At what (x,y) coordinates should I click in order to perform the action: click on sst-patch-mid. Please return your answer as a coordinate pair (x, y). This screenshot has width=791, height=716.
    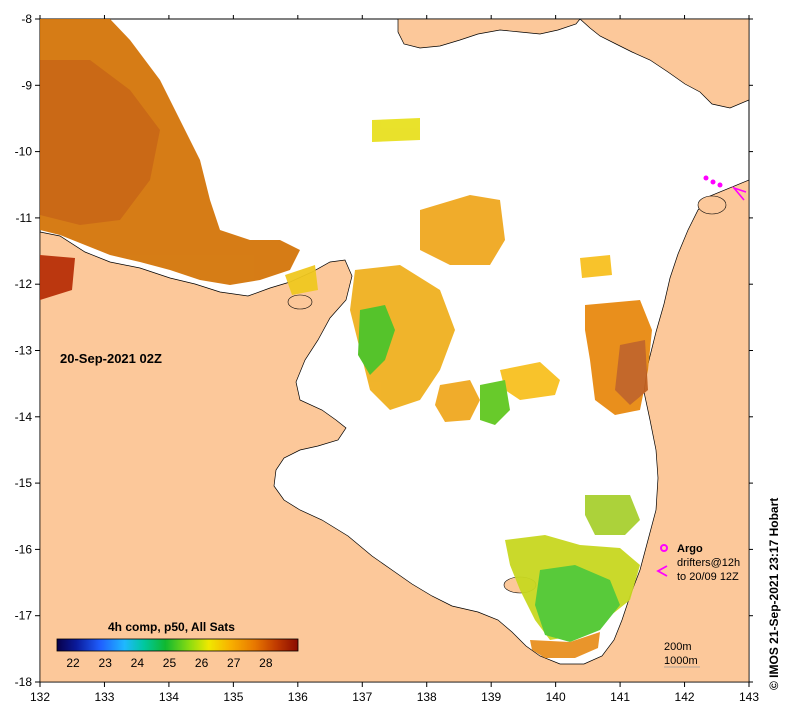
    Looking at the image, I should click on (530, 381).